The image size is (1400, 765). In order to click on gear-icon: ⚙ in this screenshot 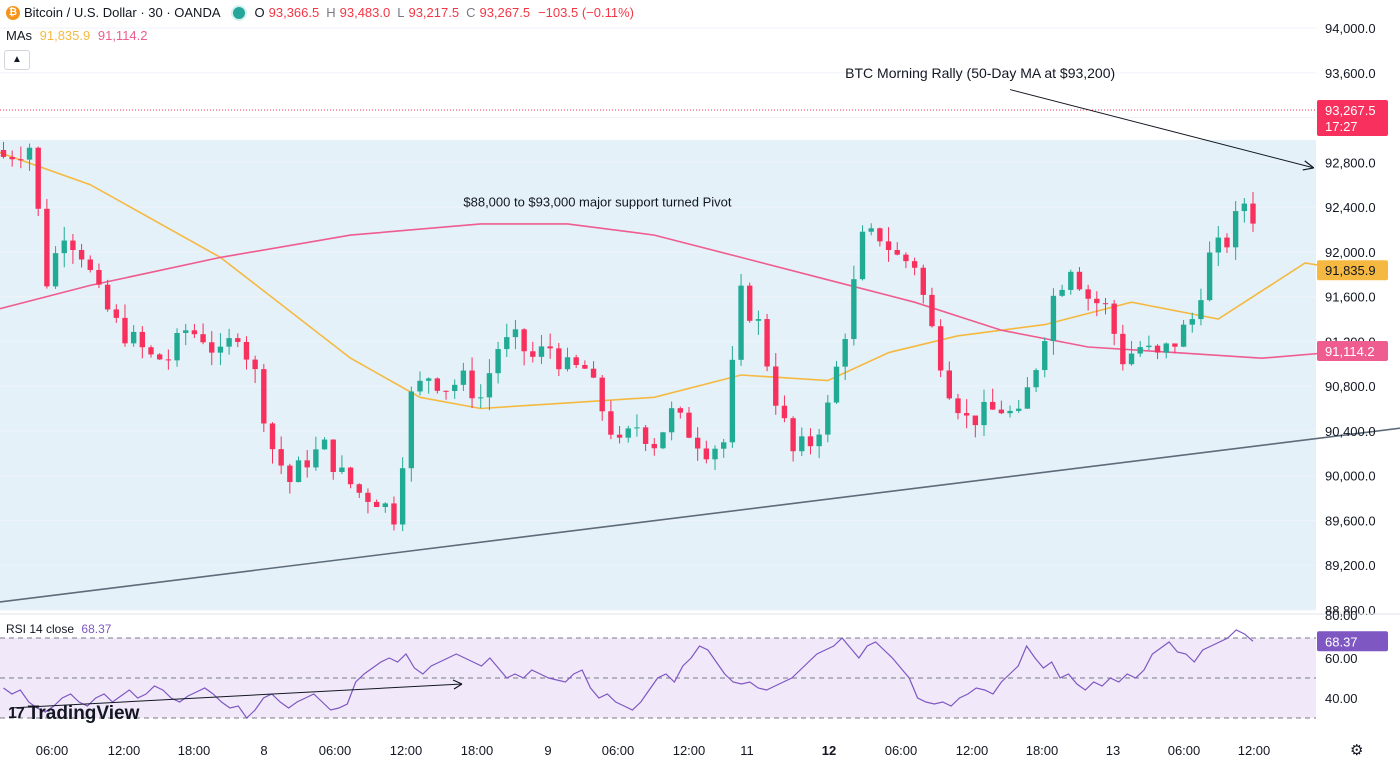, I will do `click(1357, 750)`.